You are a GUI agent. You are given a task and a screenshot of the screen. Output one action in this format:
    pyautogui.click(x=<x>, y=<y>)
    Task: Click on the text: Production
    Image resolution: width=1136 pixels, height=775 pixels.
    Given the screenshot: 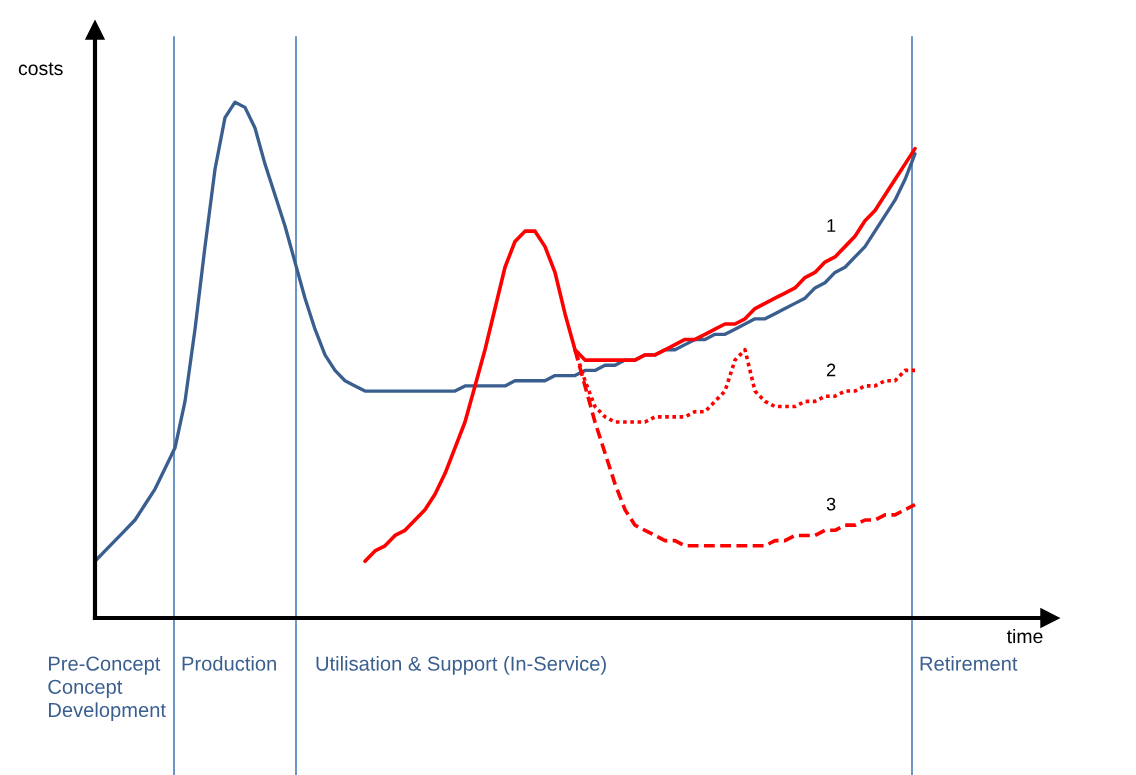 What is the action you would take?
    pyautogui.click(x=229, y=663)
    